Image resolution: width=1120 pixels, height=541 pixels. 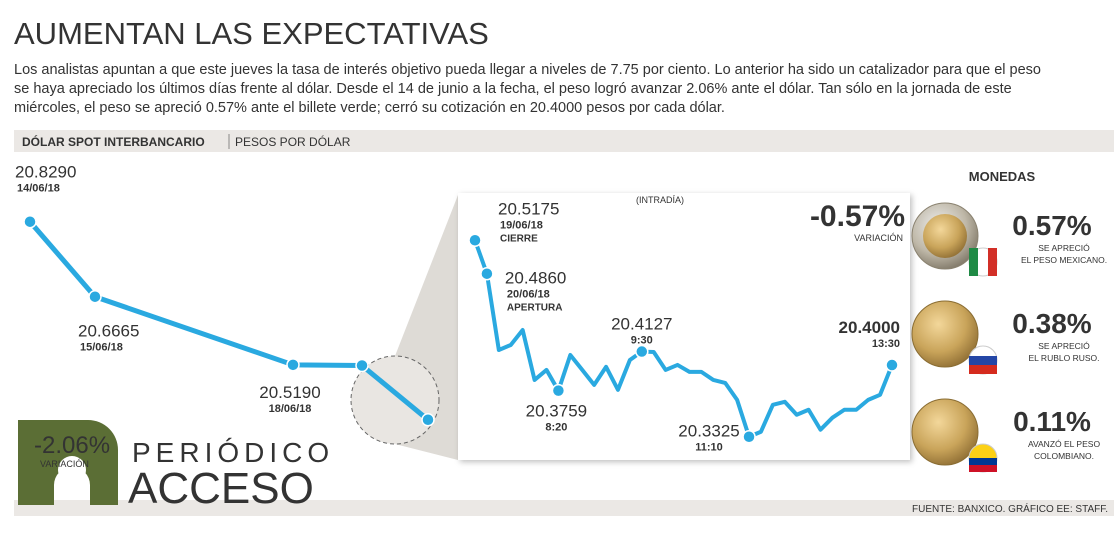 What do you see at coordinates (1064, 260) in the screenshot?
I see `currency-note: EL PESO MEXICANO.` at bounding box center [1064, 260].